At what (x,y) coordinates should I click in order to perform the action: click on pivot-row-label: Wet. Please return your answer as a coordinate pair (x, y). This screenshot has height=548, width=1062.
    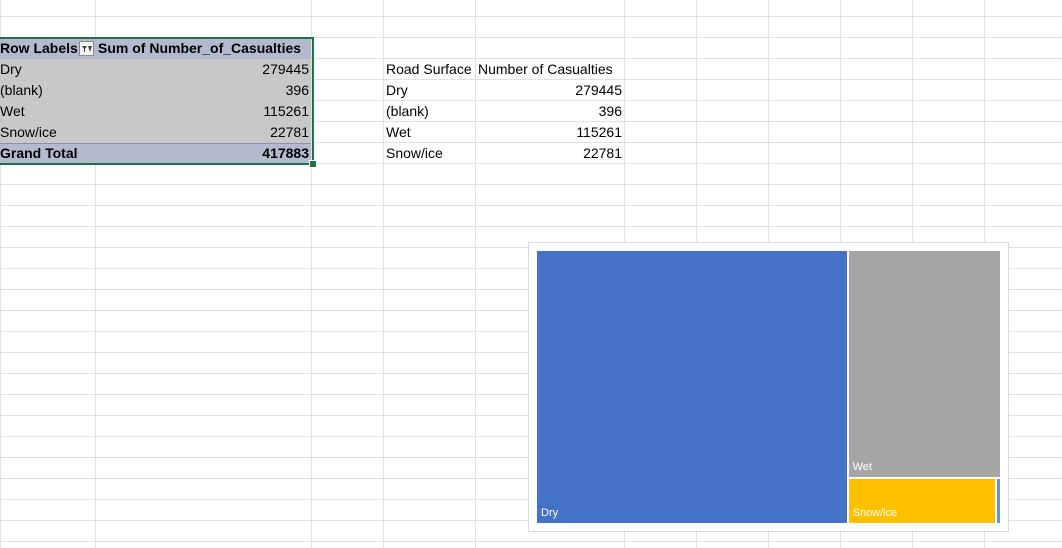
    Looking at the image, I should click on (12, 111).